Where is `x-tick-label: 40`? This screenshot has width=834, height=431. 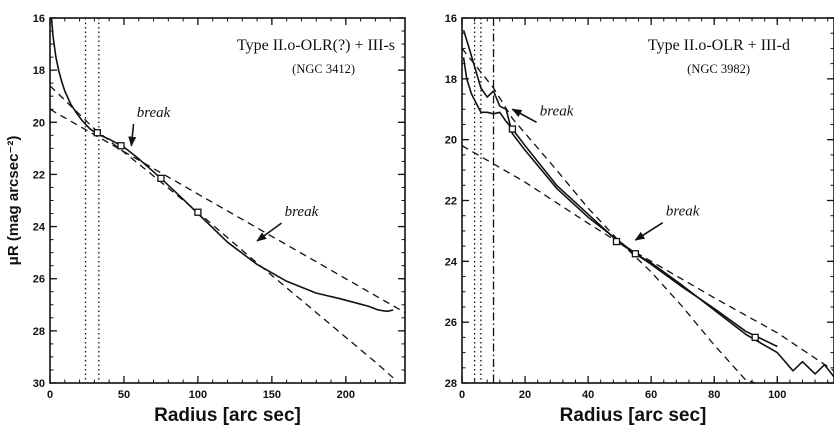 x-tick-label: 40 is located at coordinates (588, 395).